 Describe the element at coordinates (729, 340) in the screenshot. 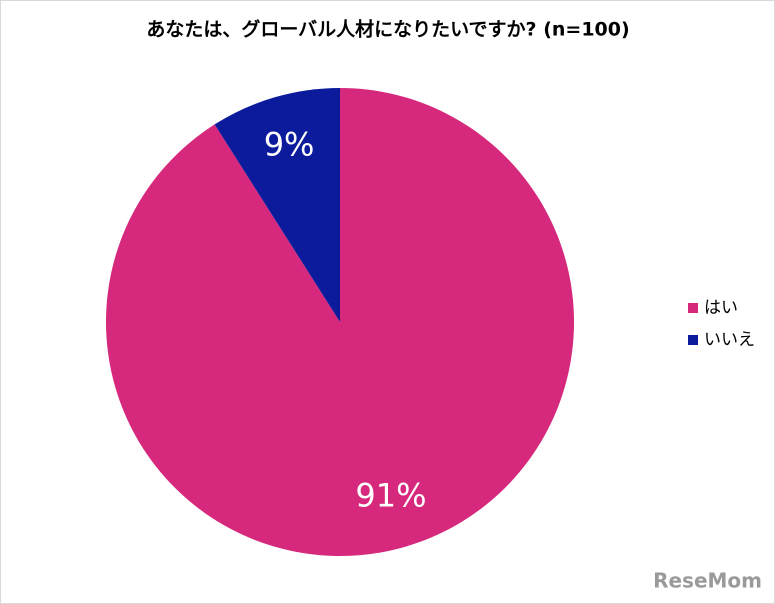

I see `legend-label: いいえ` at that location.